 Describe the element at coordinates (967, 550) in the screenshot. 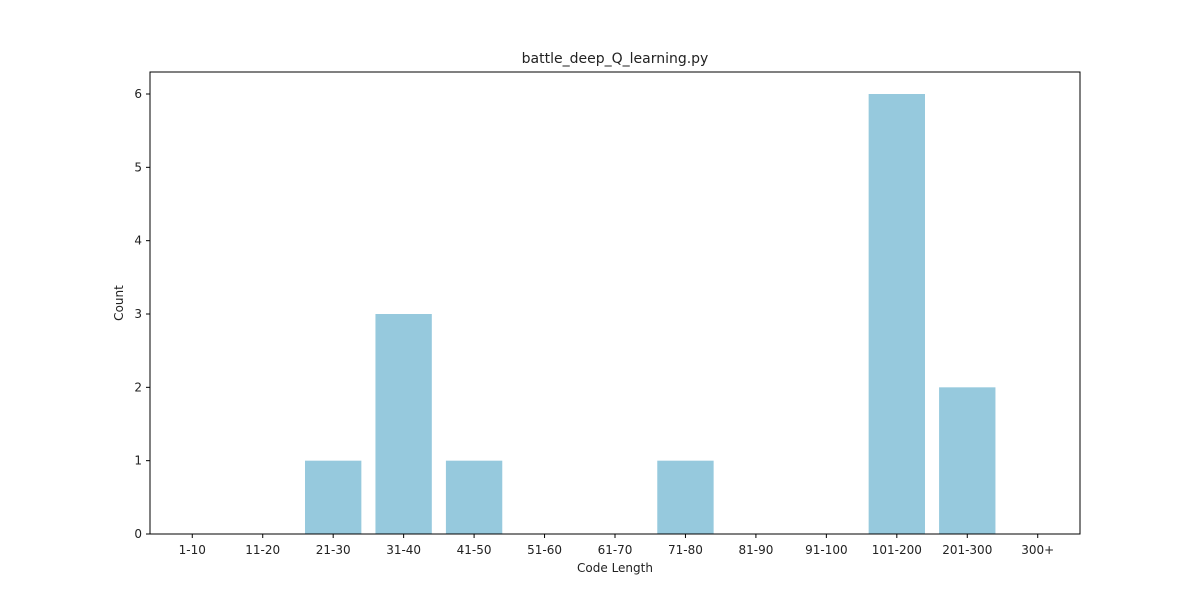

I see `x-tick-label: 201-300` at that location.